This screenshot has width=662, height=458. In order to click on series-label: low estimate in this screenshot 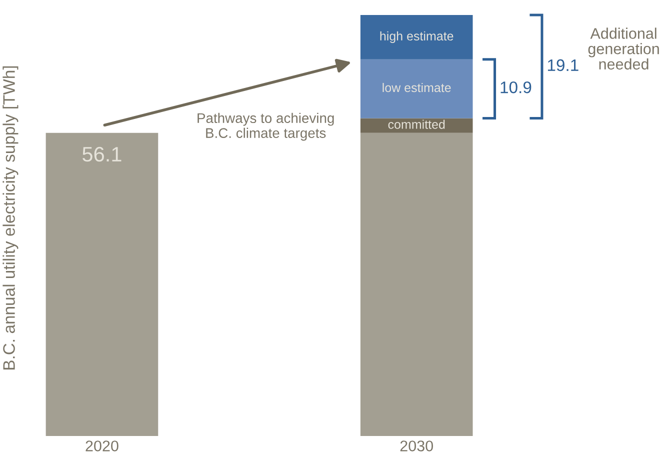, I will do `click(416, 87)`.